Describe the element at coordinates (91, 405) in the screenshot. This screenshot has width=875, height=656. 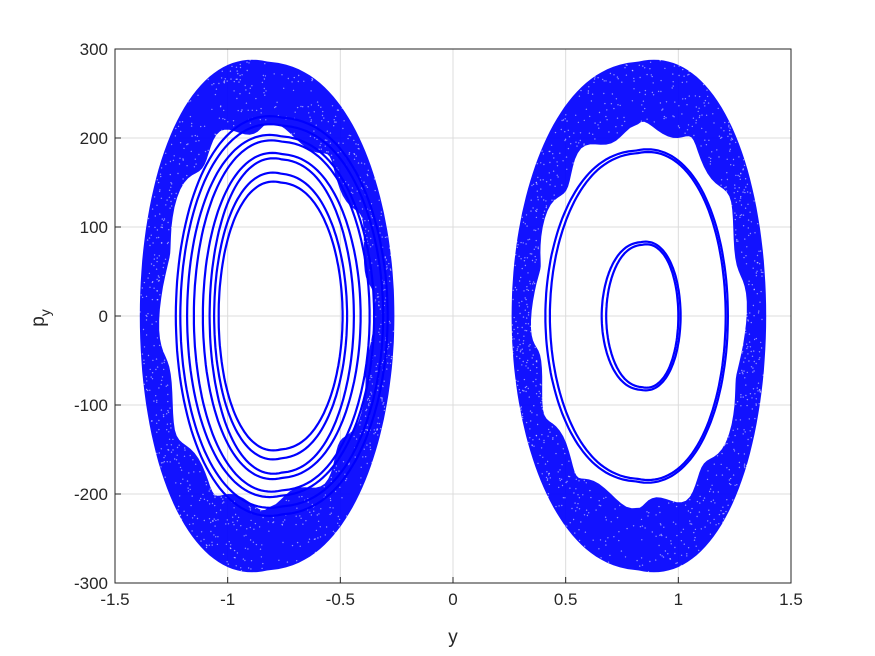
I see `y-tick-label: -100` at that location.